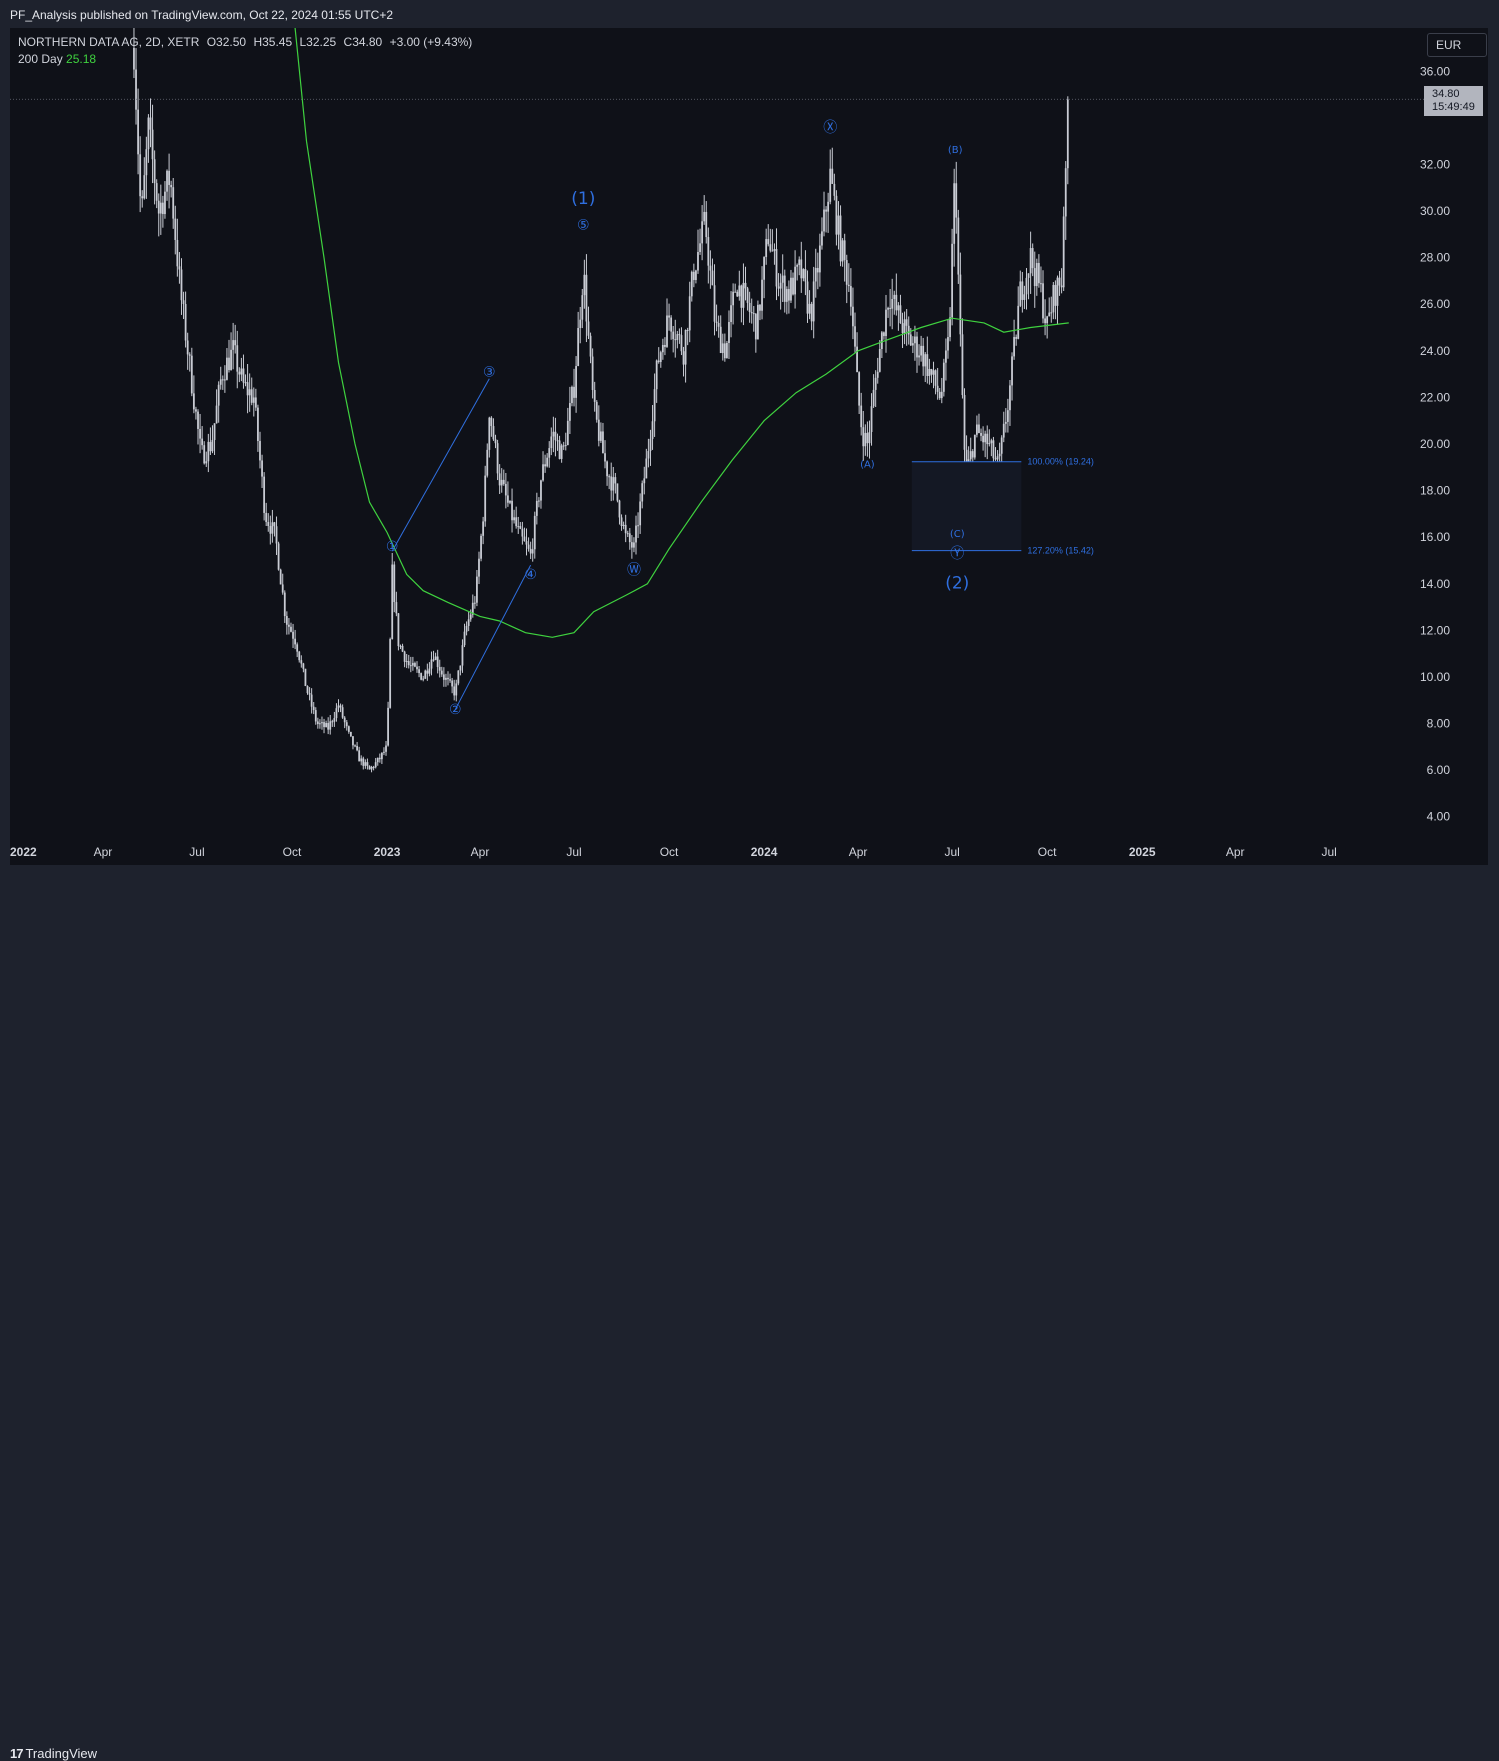 The image size is (1499, 1761). What do you see at coordinates (955, 150) in the screenshot?
I see `wave-label: (B)` at bounding box center [955, 150].